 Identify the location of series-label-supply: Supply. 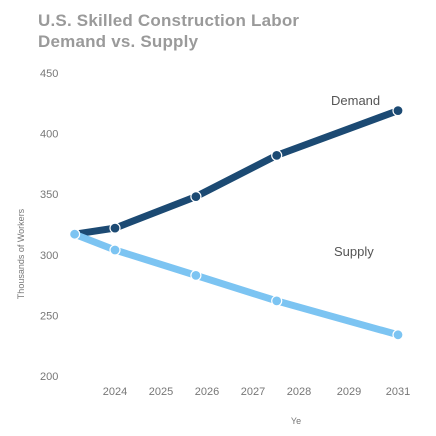
(354, 251).